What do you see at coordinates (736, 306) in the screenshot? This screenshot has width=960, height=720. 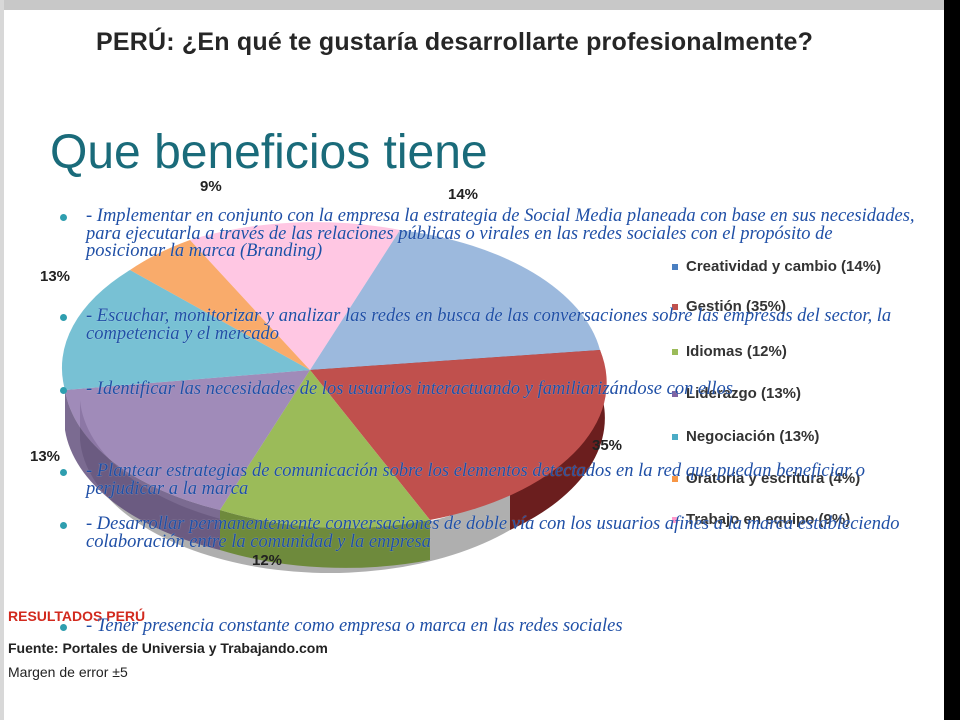 I see `legend-label: Gestión (35%)` at bounding box center [736, 306].